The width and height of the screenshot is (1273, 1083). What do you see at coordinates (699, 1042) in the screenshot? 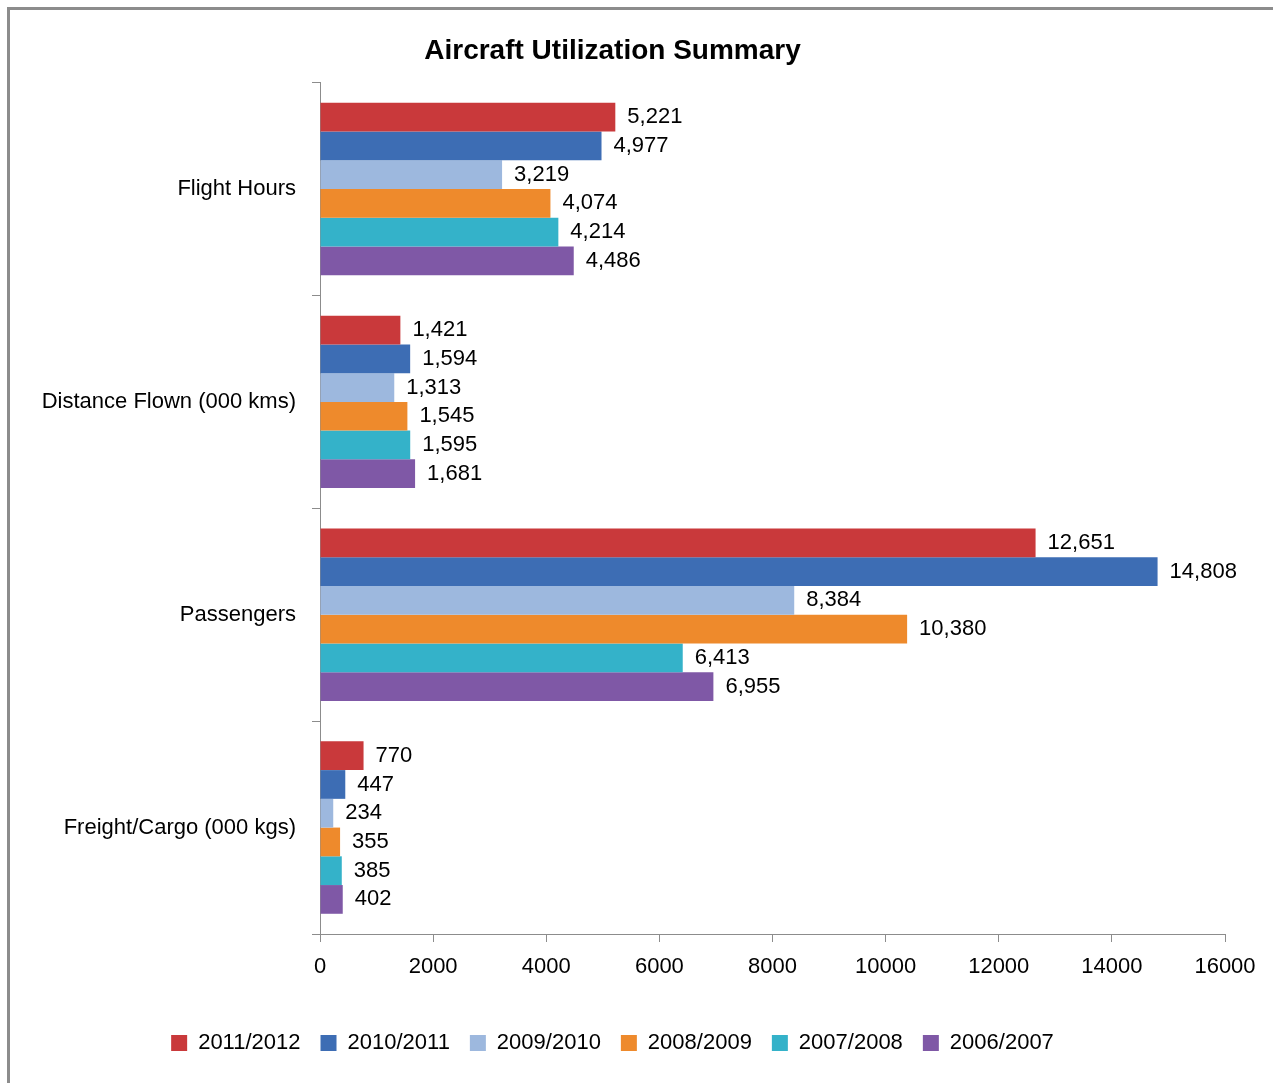
I see `legend-label: 2008/2009` at bounding box center [699, 1042].